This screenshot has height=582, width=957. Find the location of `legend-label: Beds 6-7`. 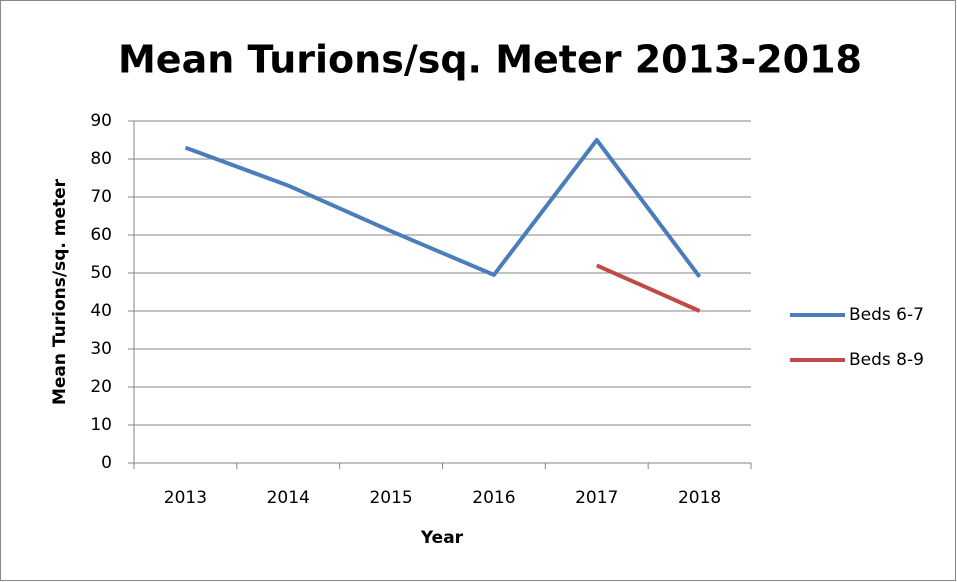

legend-label: Beds 6-7 is located at coordinates (886, 315).